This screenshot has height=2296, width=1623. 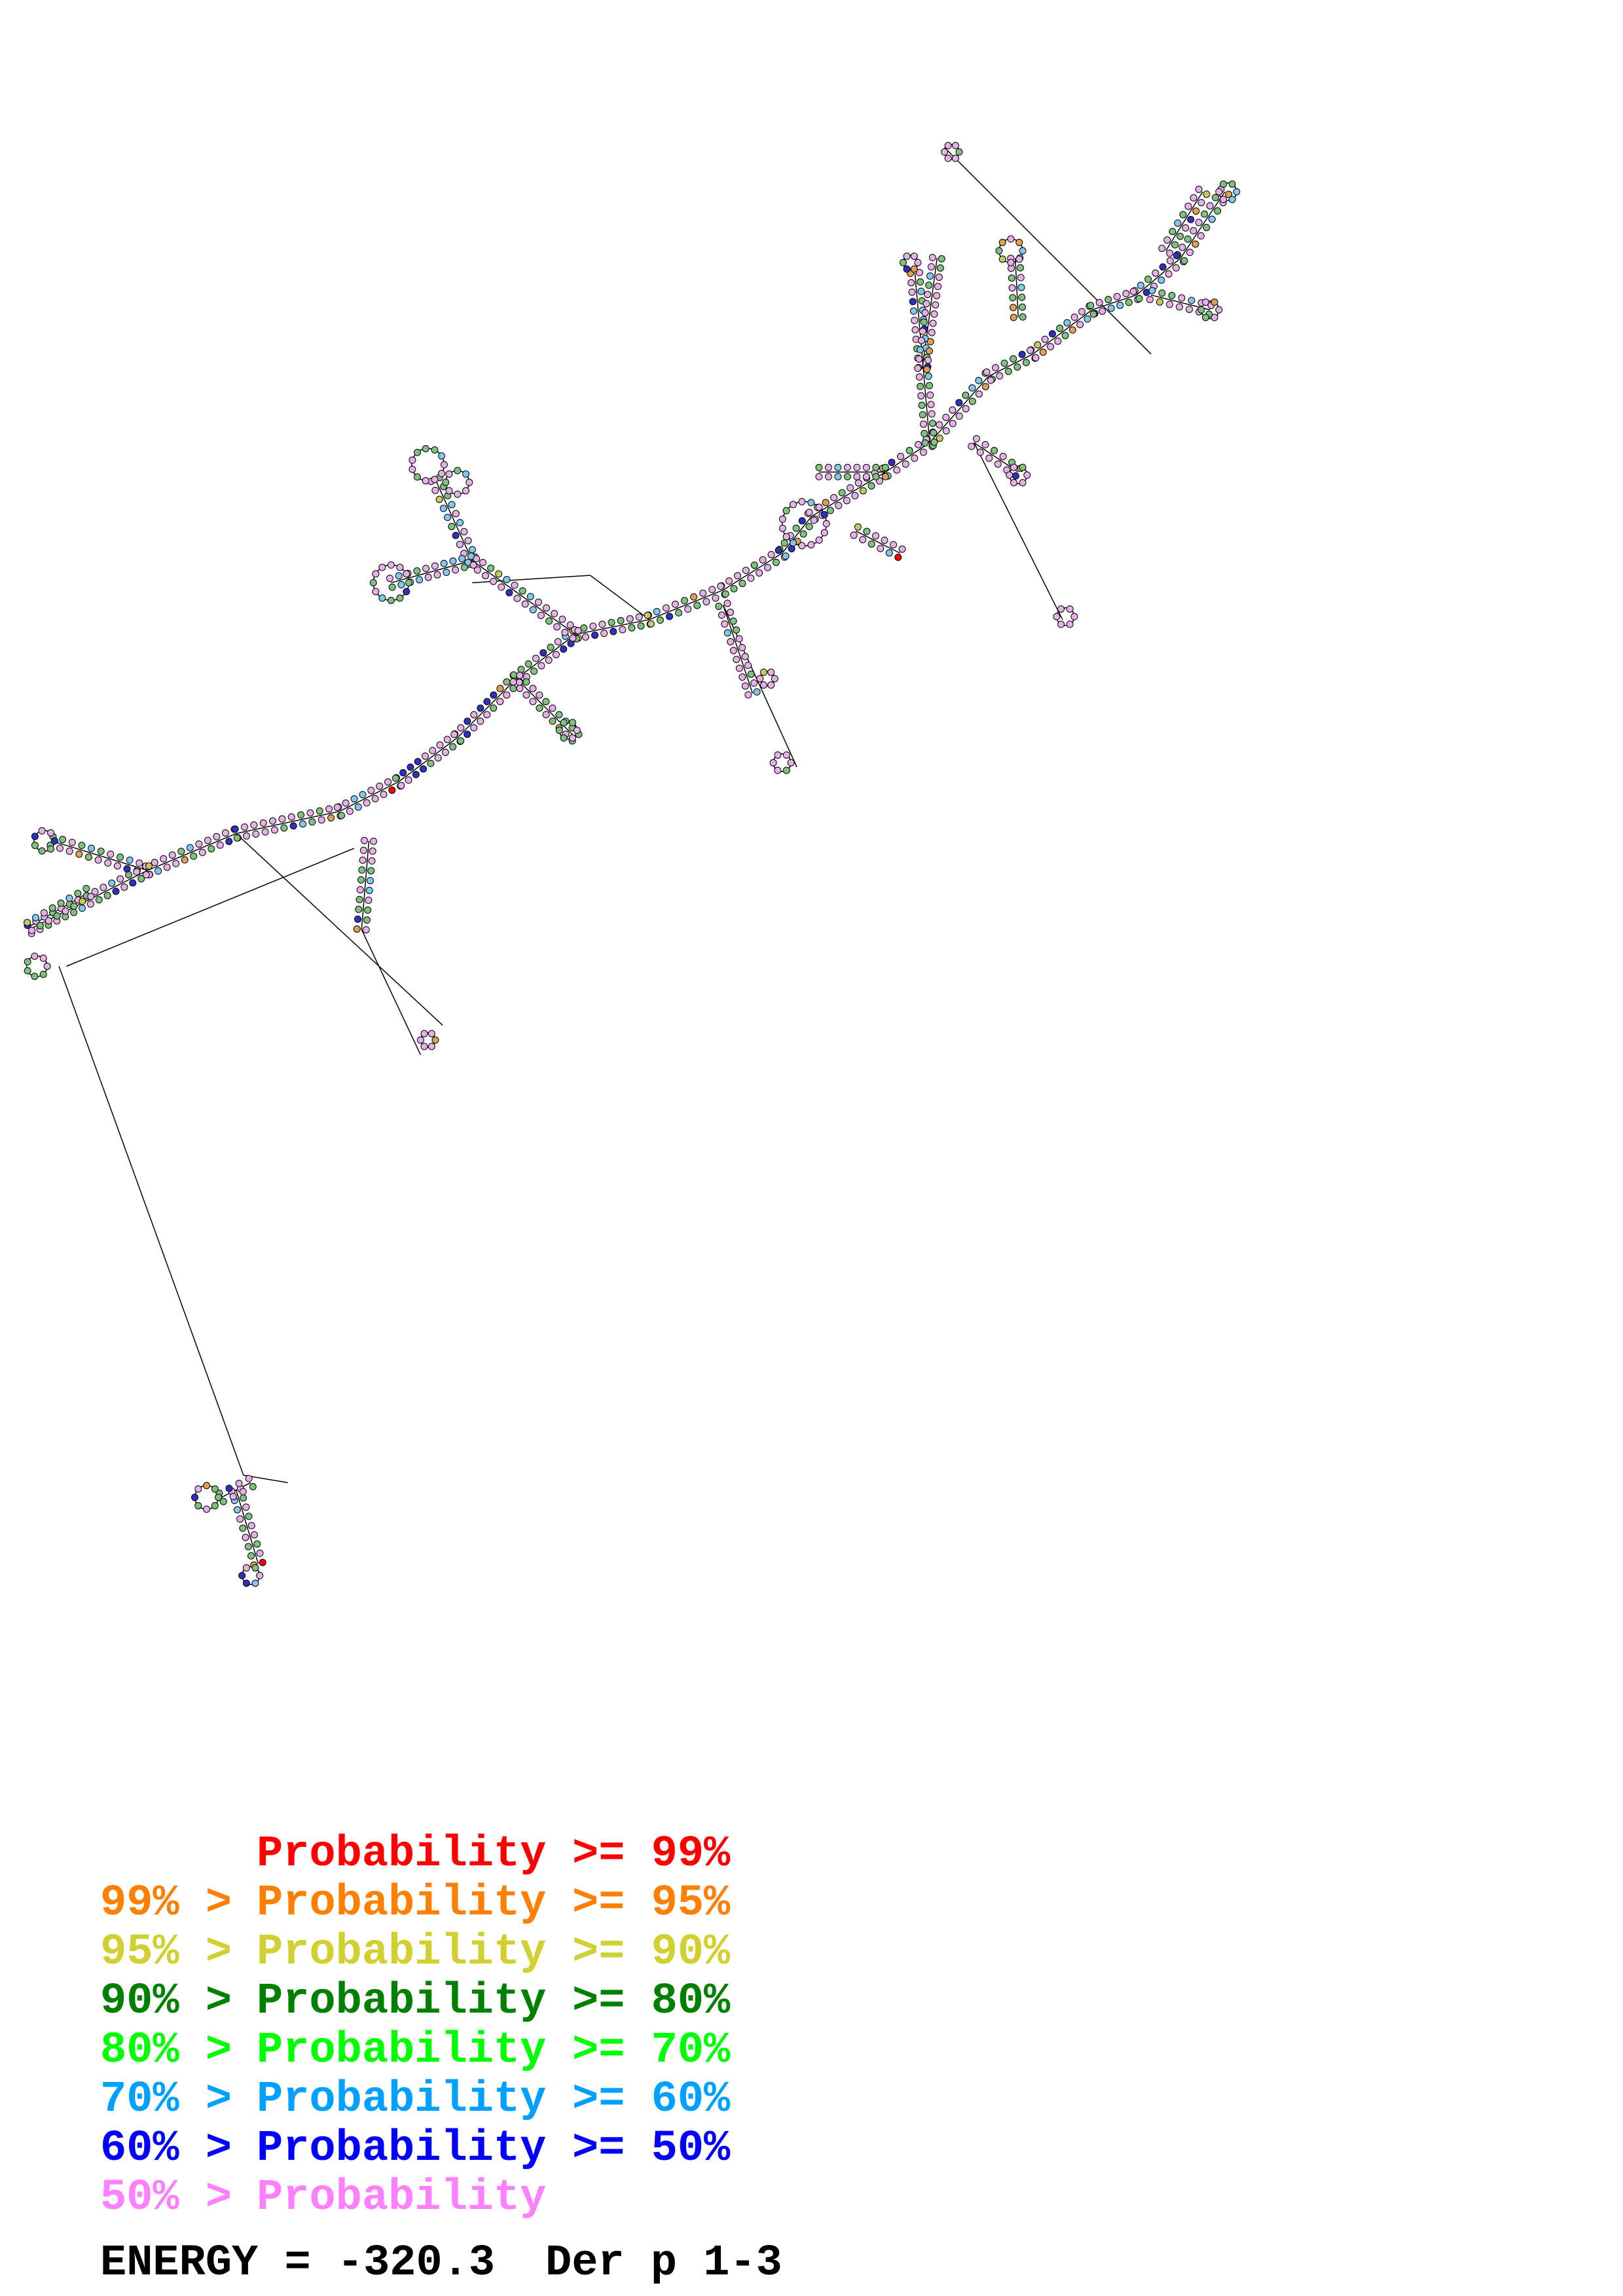 I want to click on legend-prefix: 95% >, so click(x=166, y=1952).